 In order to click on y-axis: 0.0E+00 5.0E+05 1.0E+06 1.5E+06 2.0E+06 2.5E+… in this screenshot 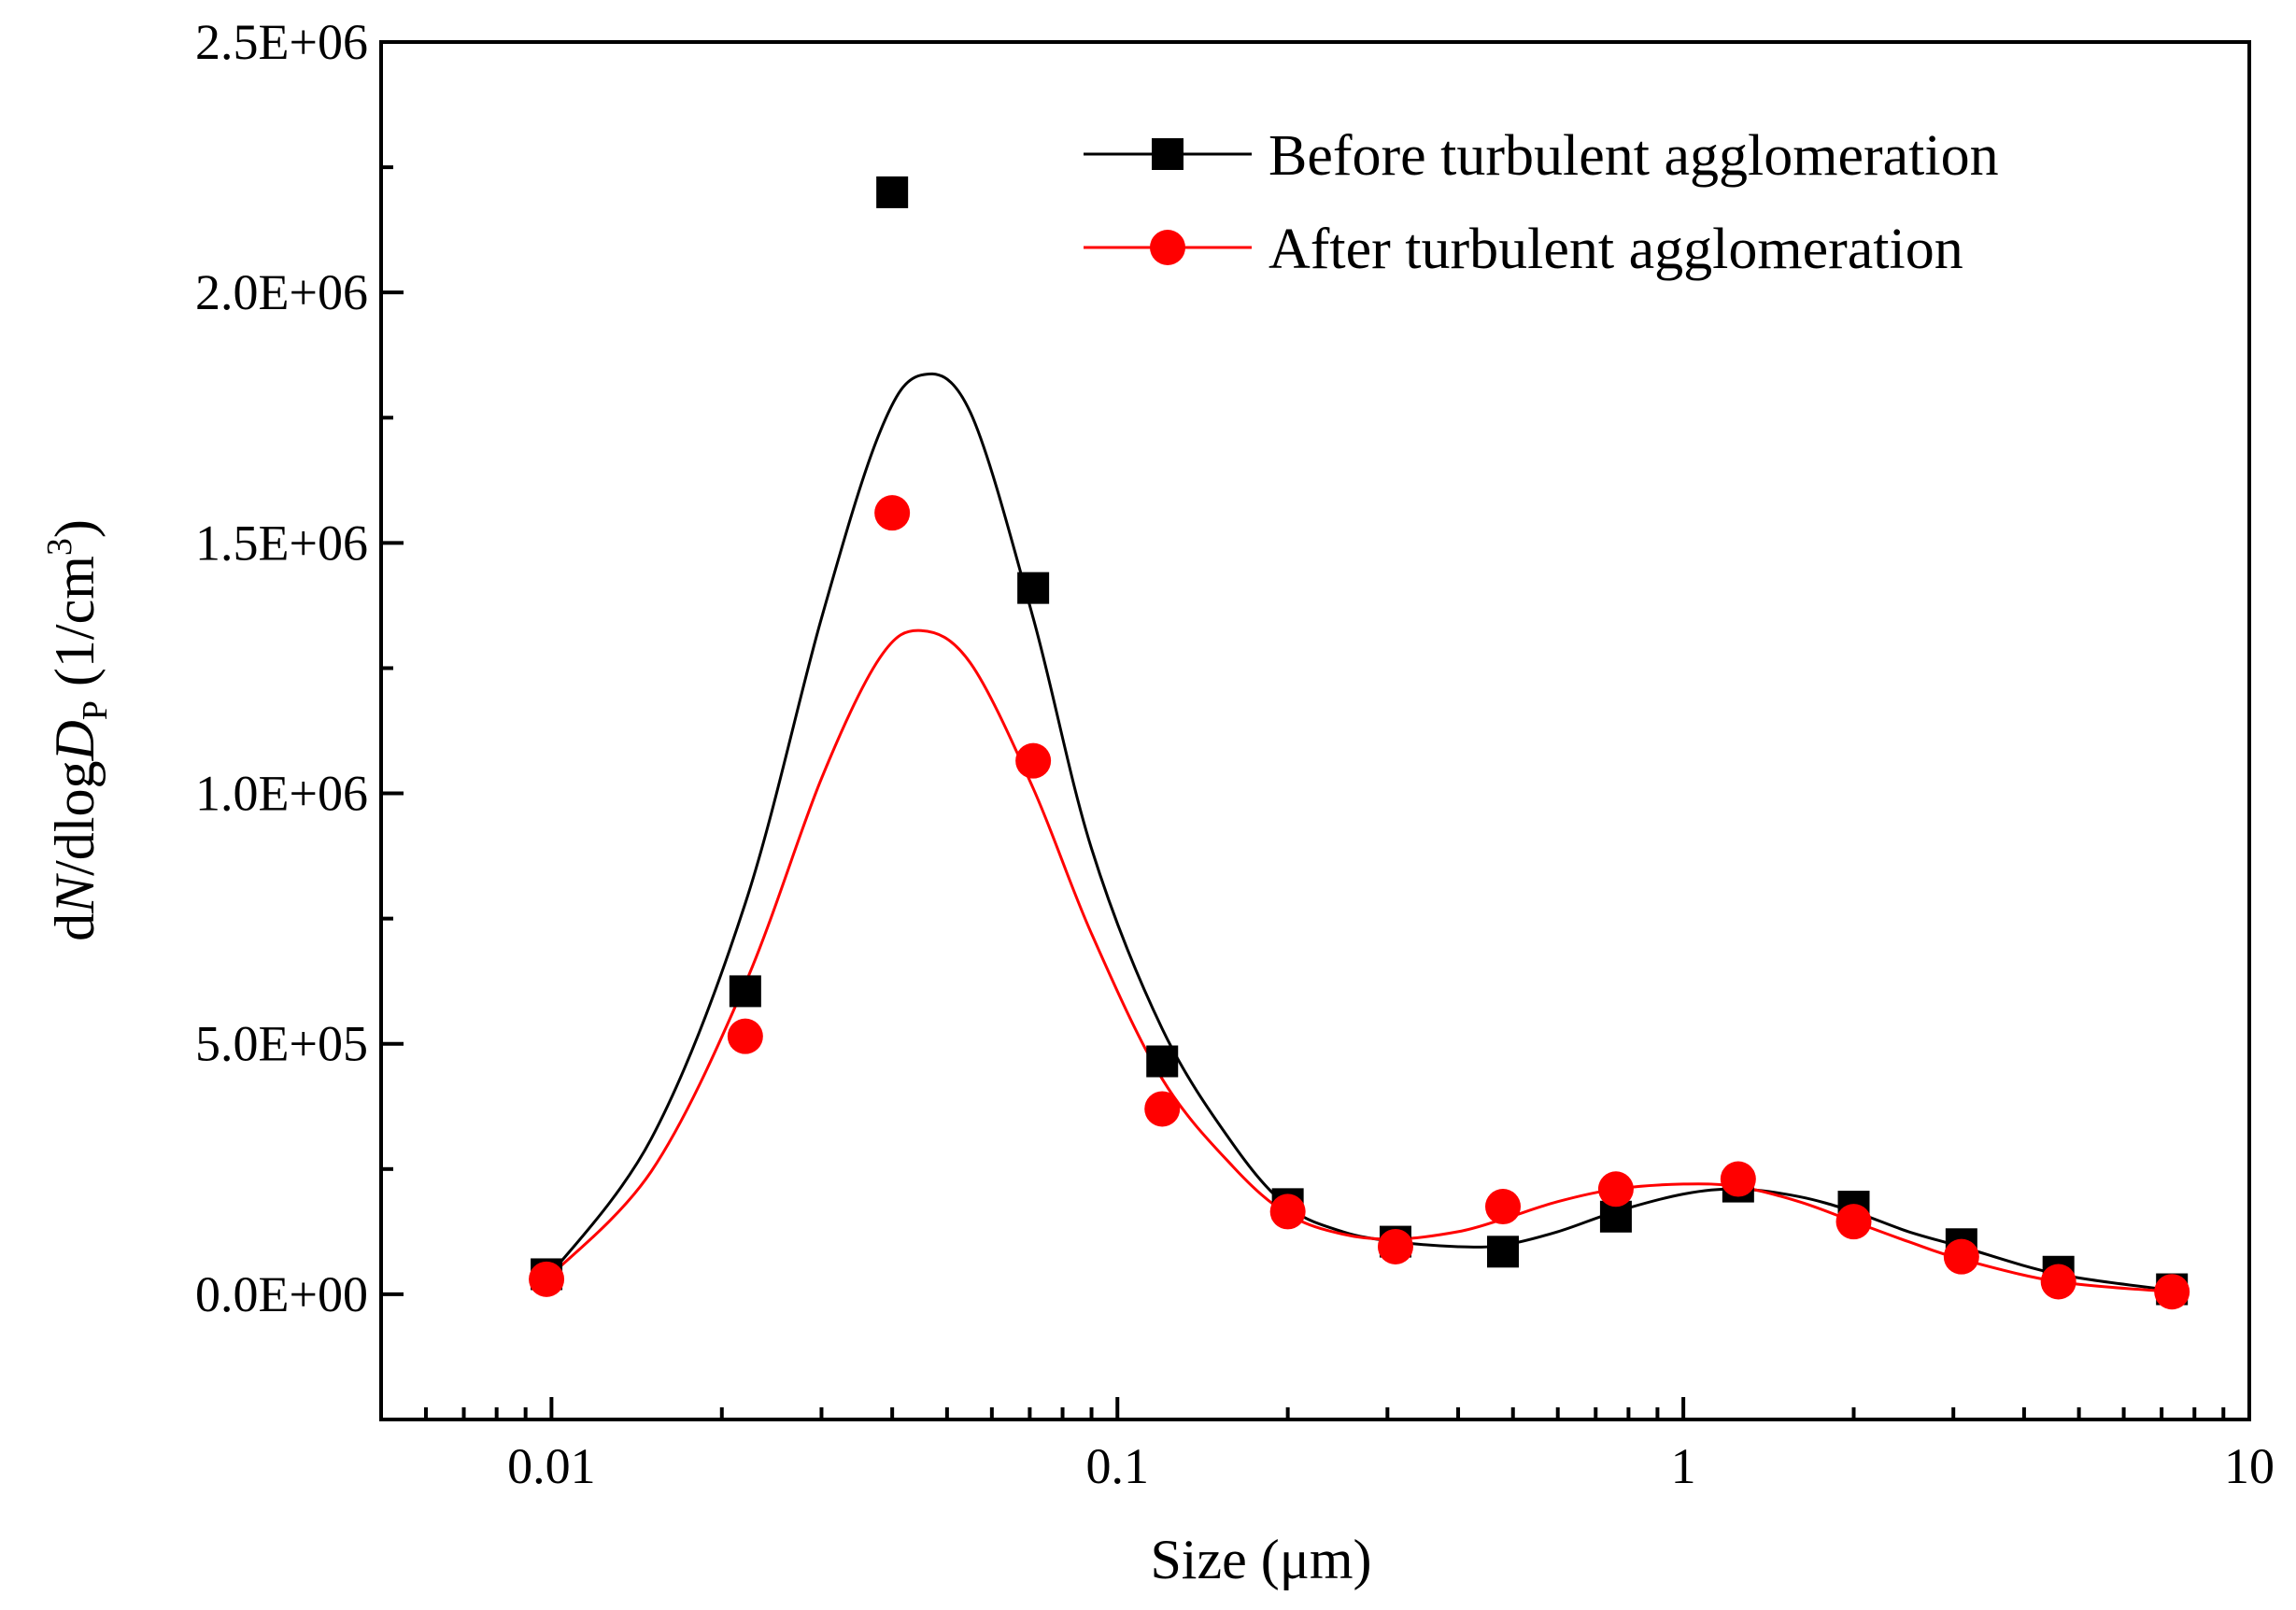, I will do `click(300, 717)`.